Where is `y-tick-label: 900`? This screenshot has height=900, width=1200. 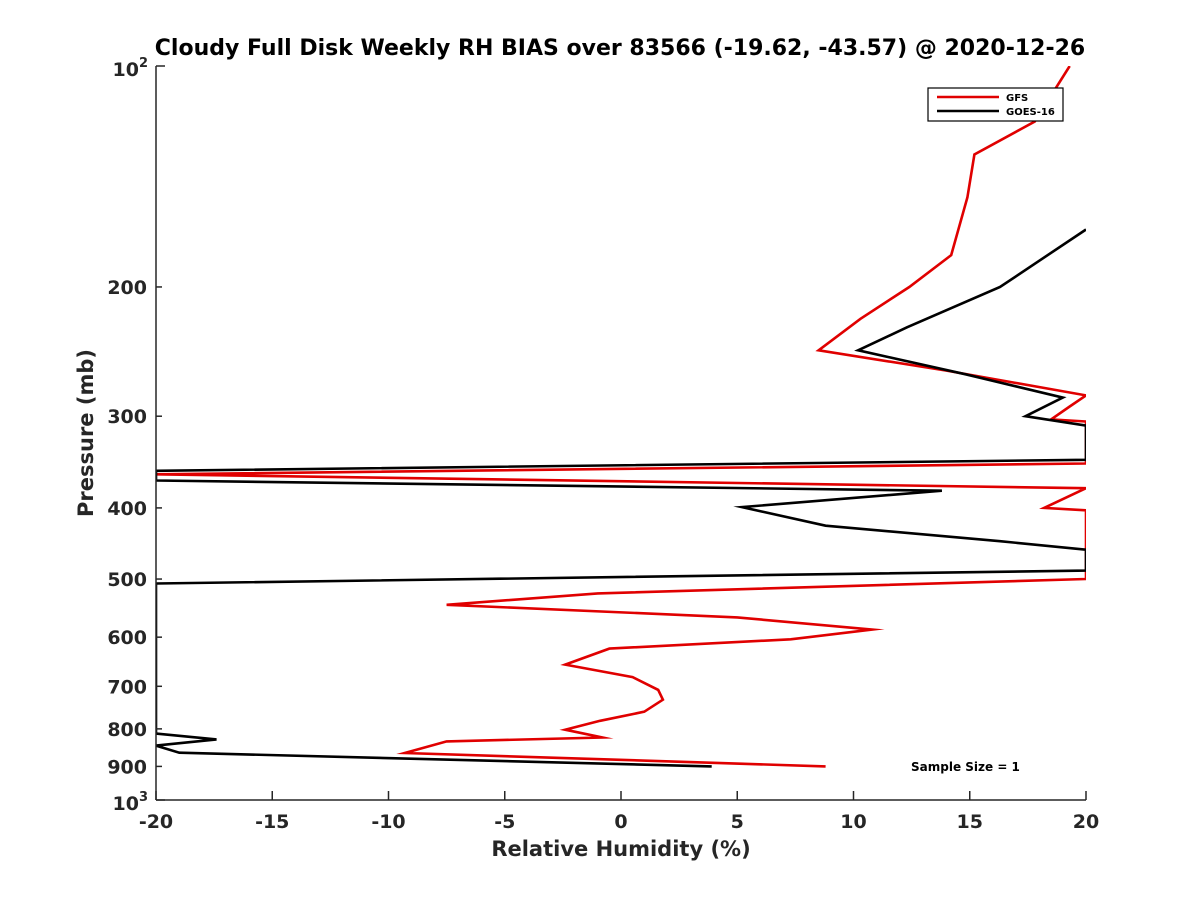 y-tick-label: 900 is located at coordinates (127, 767).